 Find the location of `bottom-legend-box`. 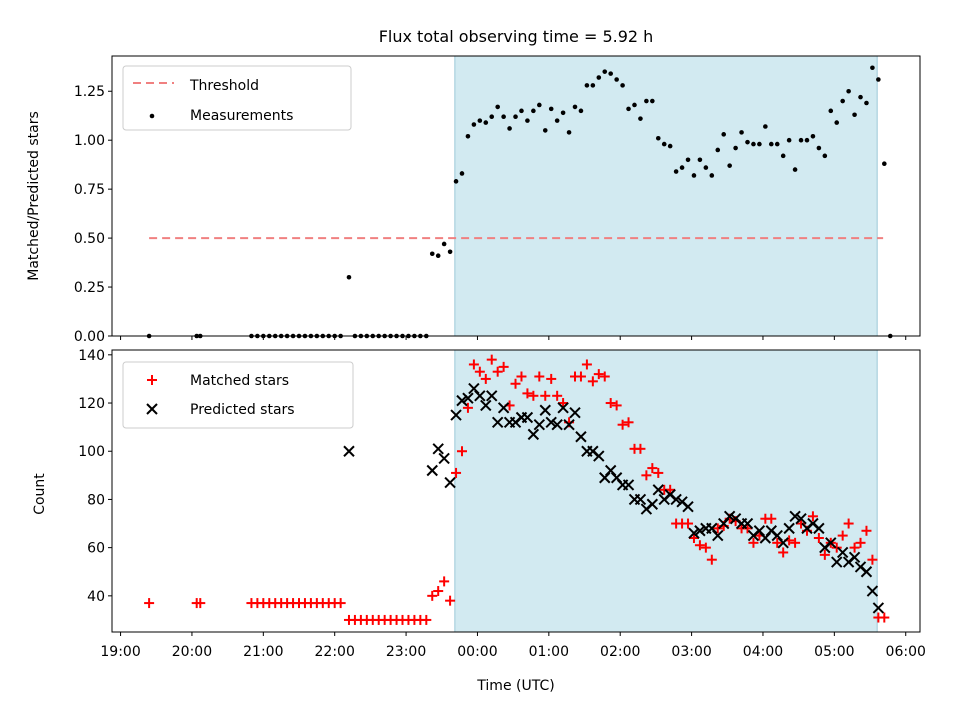

bottom-legend-box is located at coordinates (238, 395).